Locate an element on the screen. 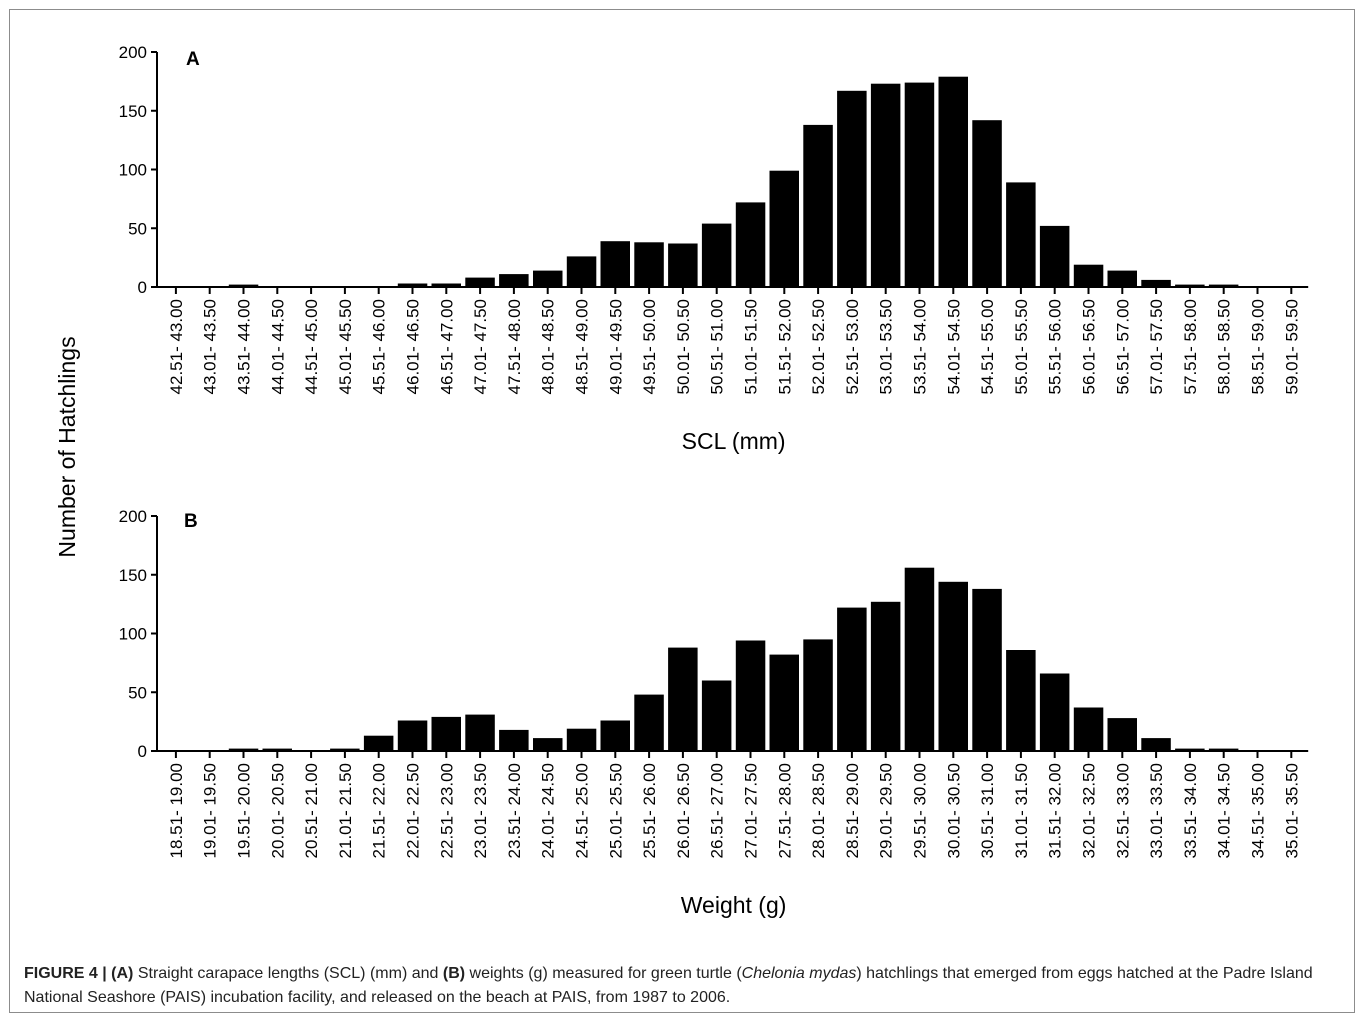 This screenshot has height=1015, width=1358. x-tick-label: 24.51- 25.00 is located at coordinates (582, 810).